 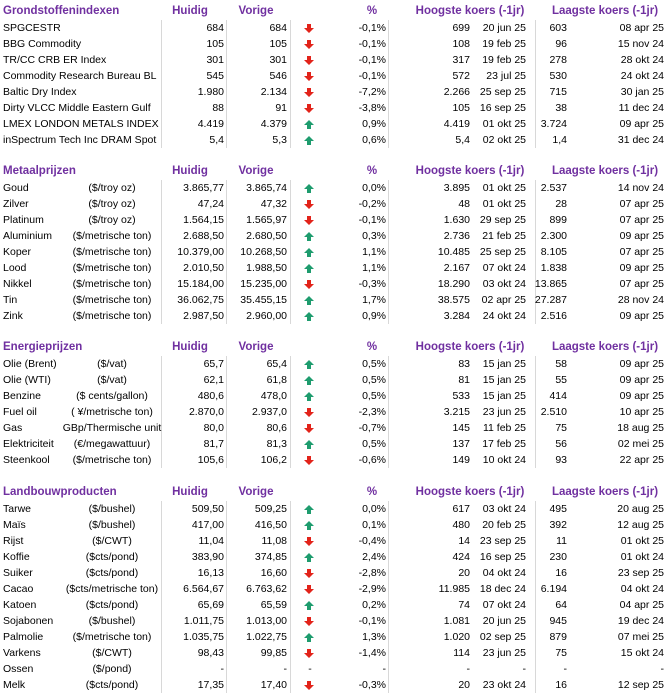 I want to click on unit: ($/bushel), so click(x=112, y=525).